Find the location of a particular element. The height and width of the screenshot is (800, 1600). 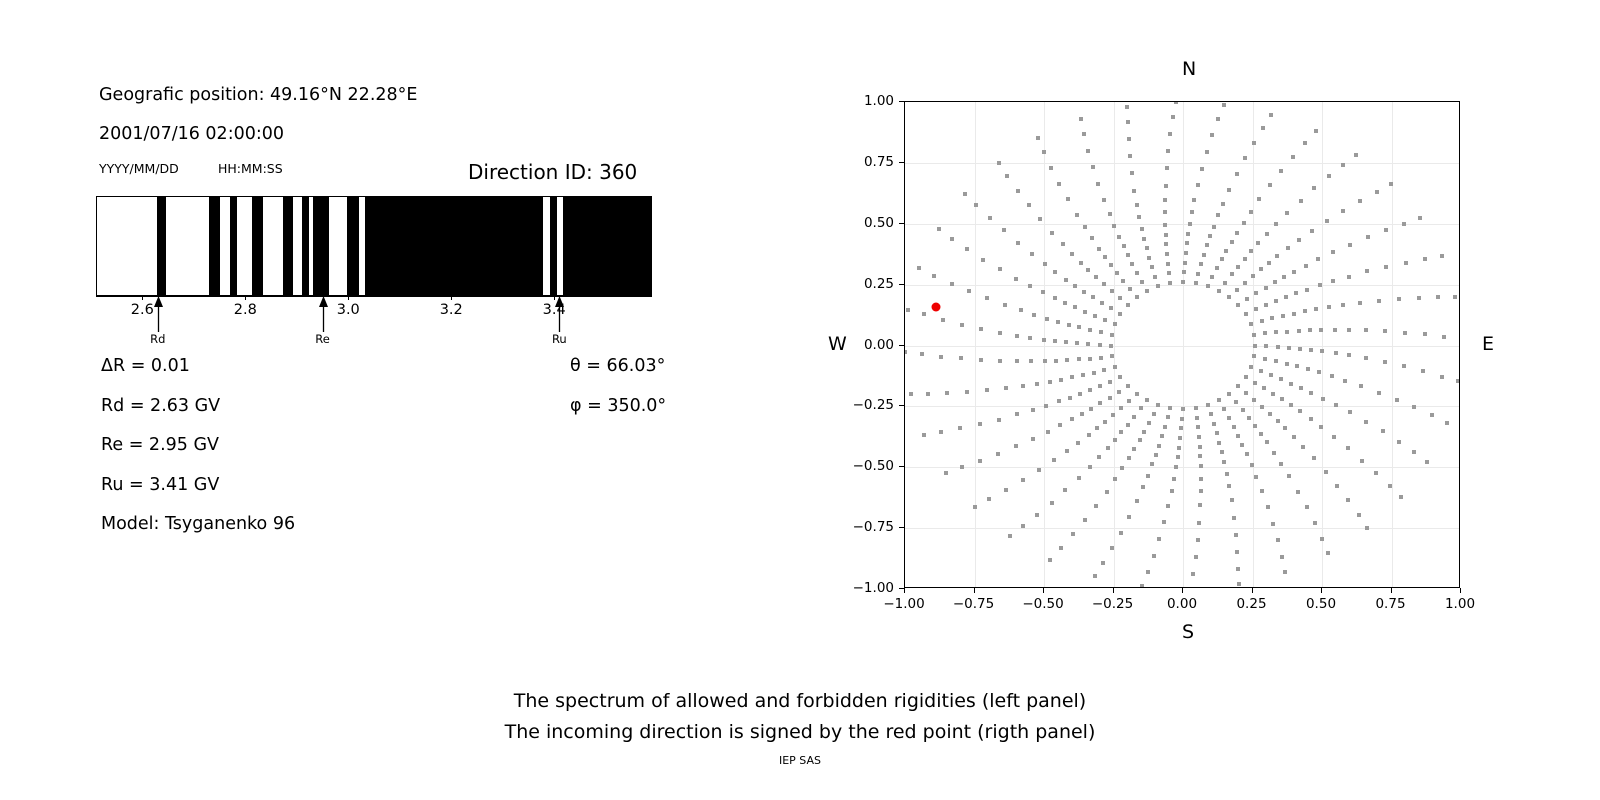

x-axis-tick-label: 1.00 is located at coordinates (1460, 604).